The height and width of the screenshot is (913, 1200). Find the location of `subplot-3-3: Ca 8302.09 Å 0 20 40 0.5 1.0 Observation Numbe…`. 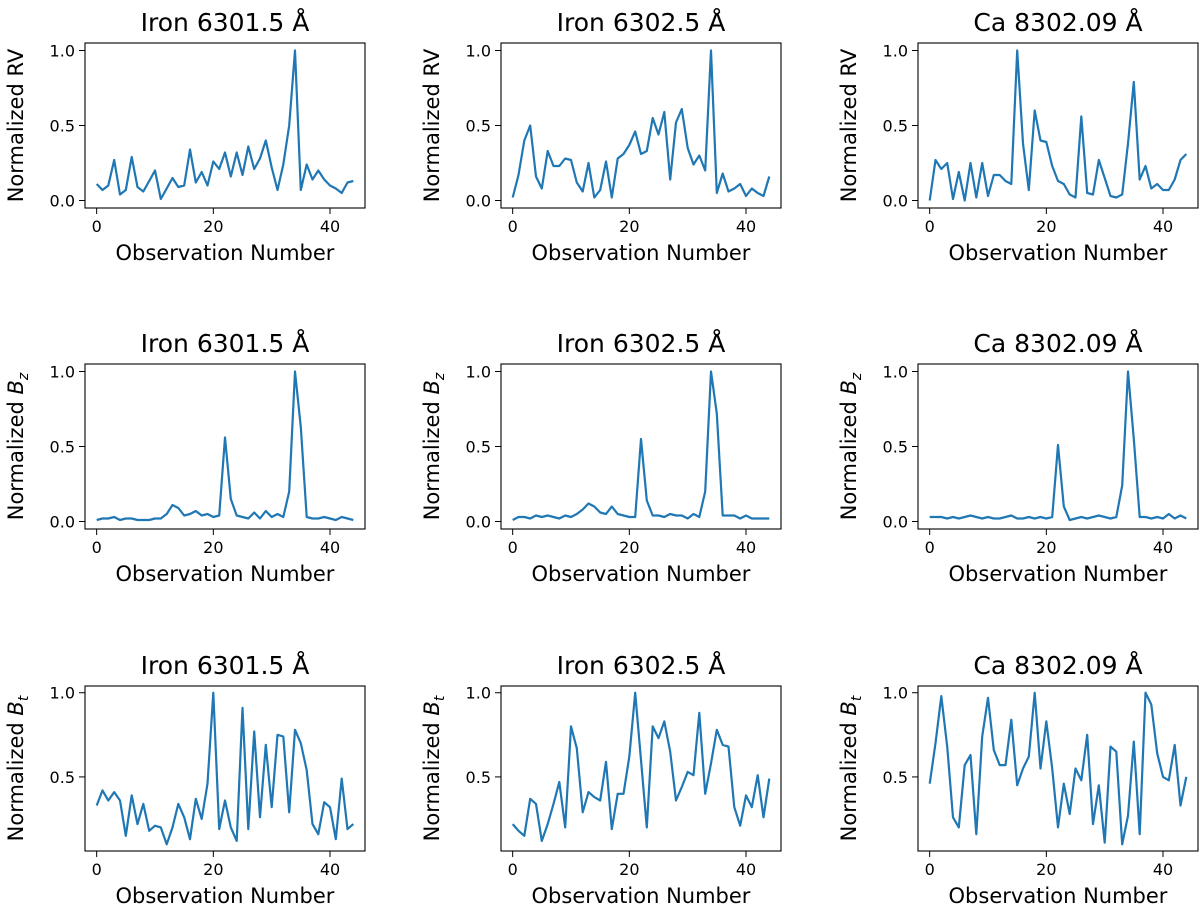

subplot-3-3: Ca 8302.09 Å 0 20 40 0.5 1.0 Observation Numbe… is located at coordinates (1018, 779).